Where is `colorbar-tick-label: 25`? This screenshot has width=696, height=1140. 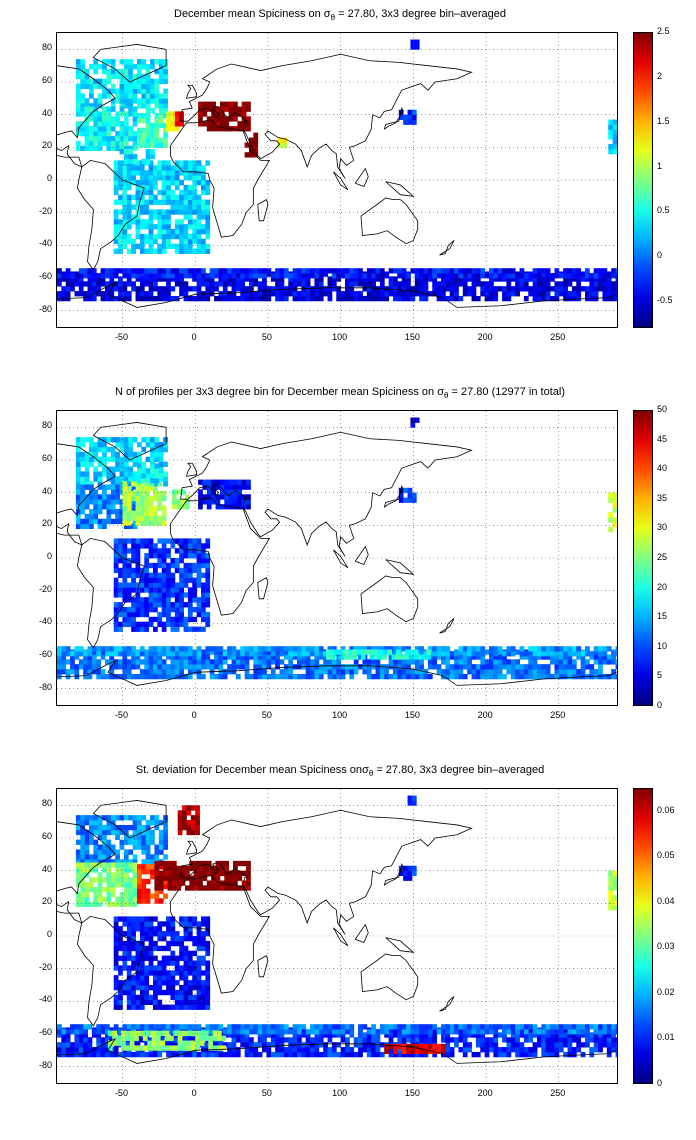 colorbar-tick-label: 25 is located at coordinates (662, 557).